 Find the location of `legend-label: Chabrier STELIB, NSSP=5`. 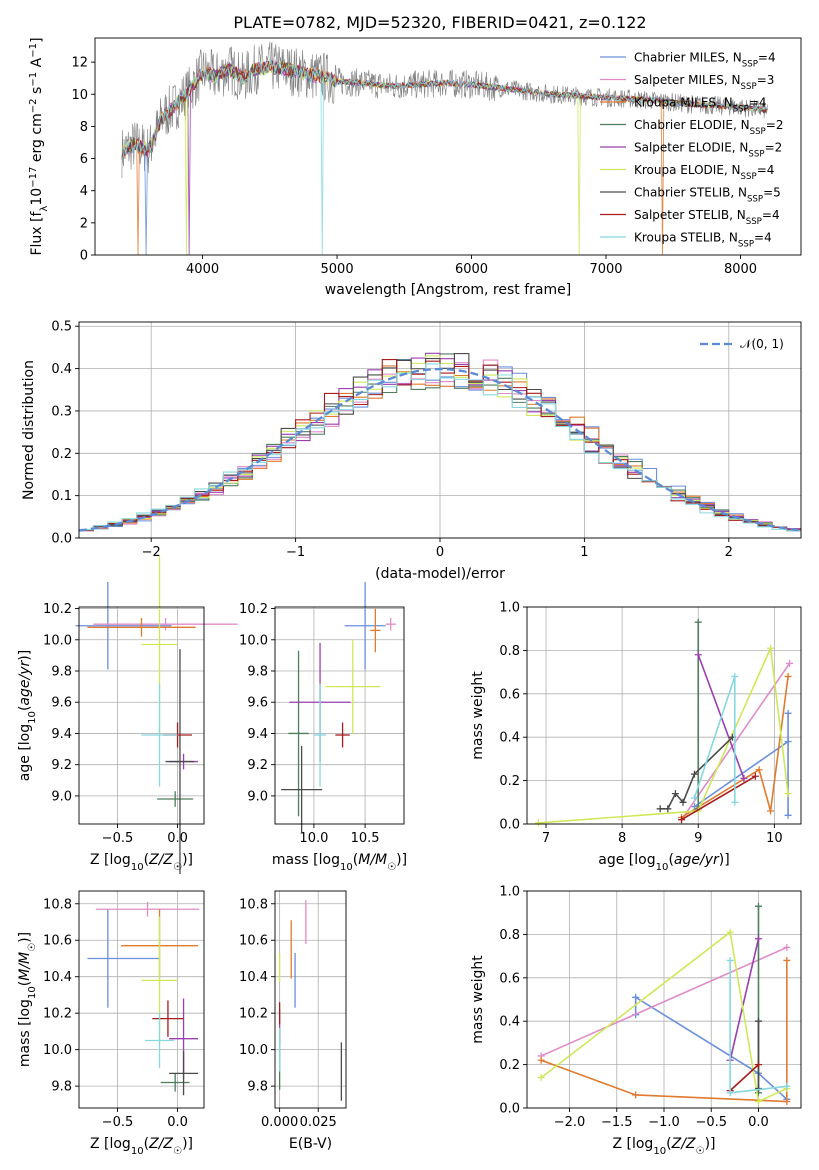

legend-label: Chabrier STELIB, NSSP=5 is located at coordinates (707, 195).